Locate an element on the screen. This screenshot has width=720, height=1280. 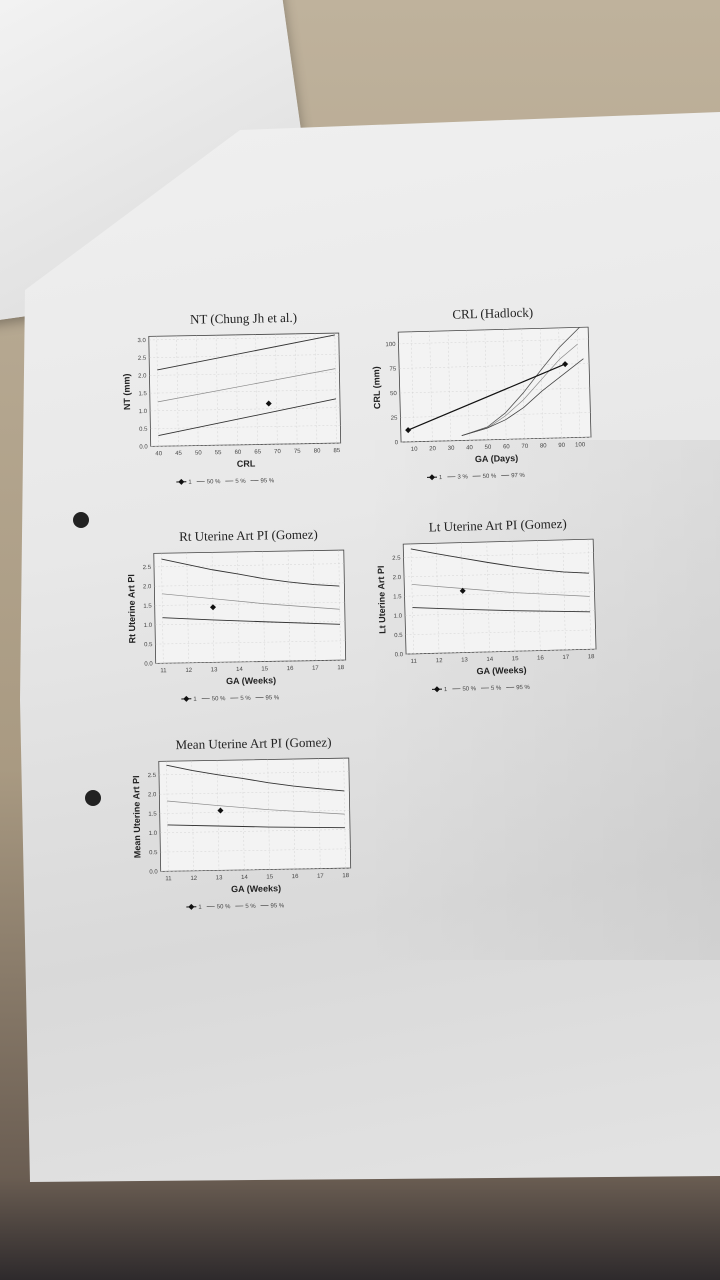
y-tick-label: 75 is located at coordinates (392, 370).